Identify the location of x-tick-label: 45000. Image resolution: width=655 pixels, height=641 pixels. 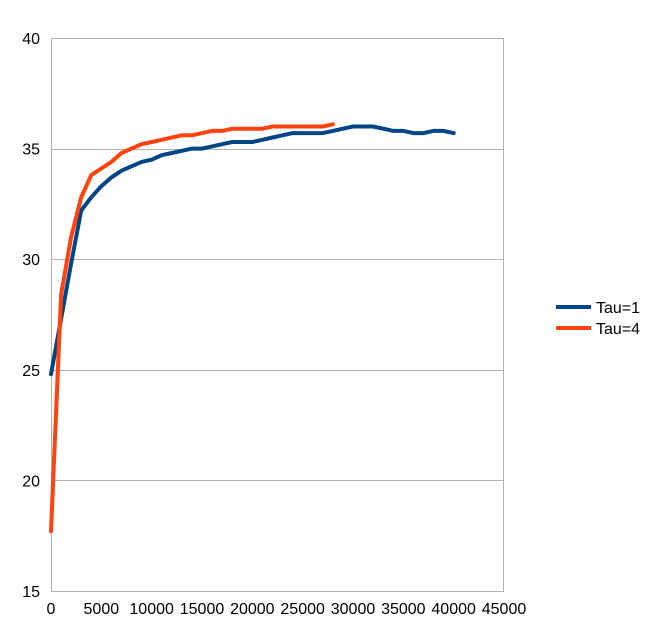
(504, 609).